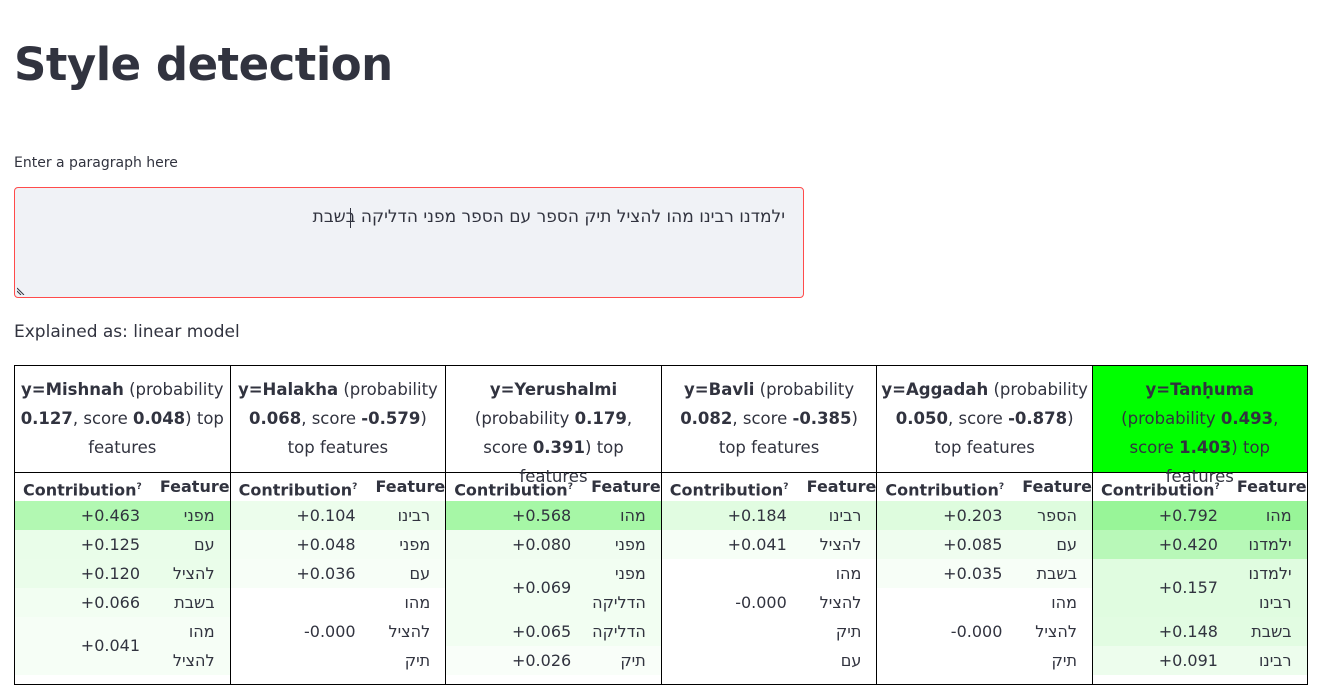 This screenshot has width=1321, height=685. Describe the element at coordinates (541, 587) in the screenshot. I see `contribution-value: +0.069` at that location.